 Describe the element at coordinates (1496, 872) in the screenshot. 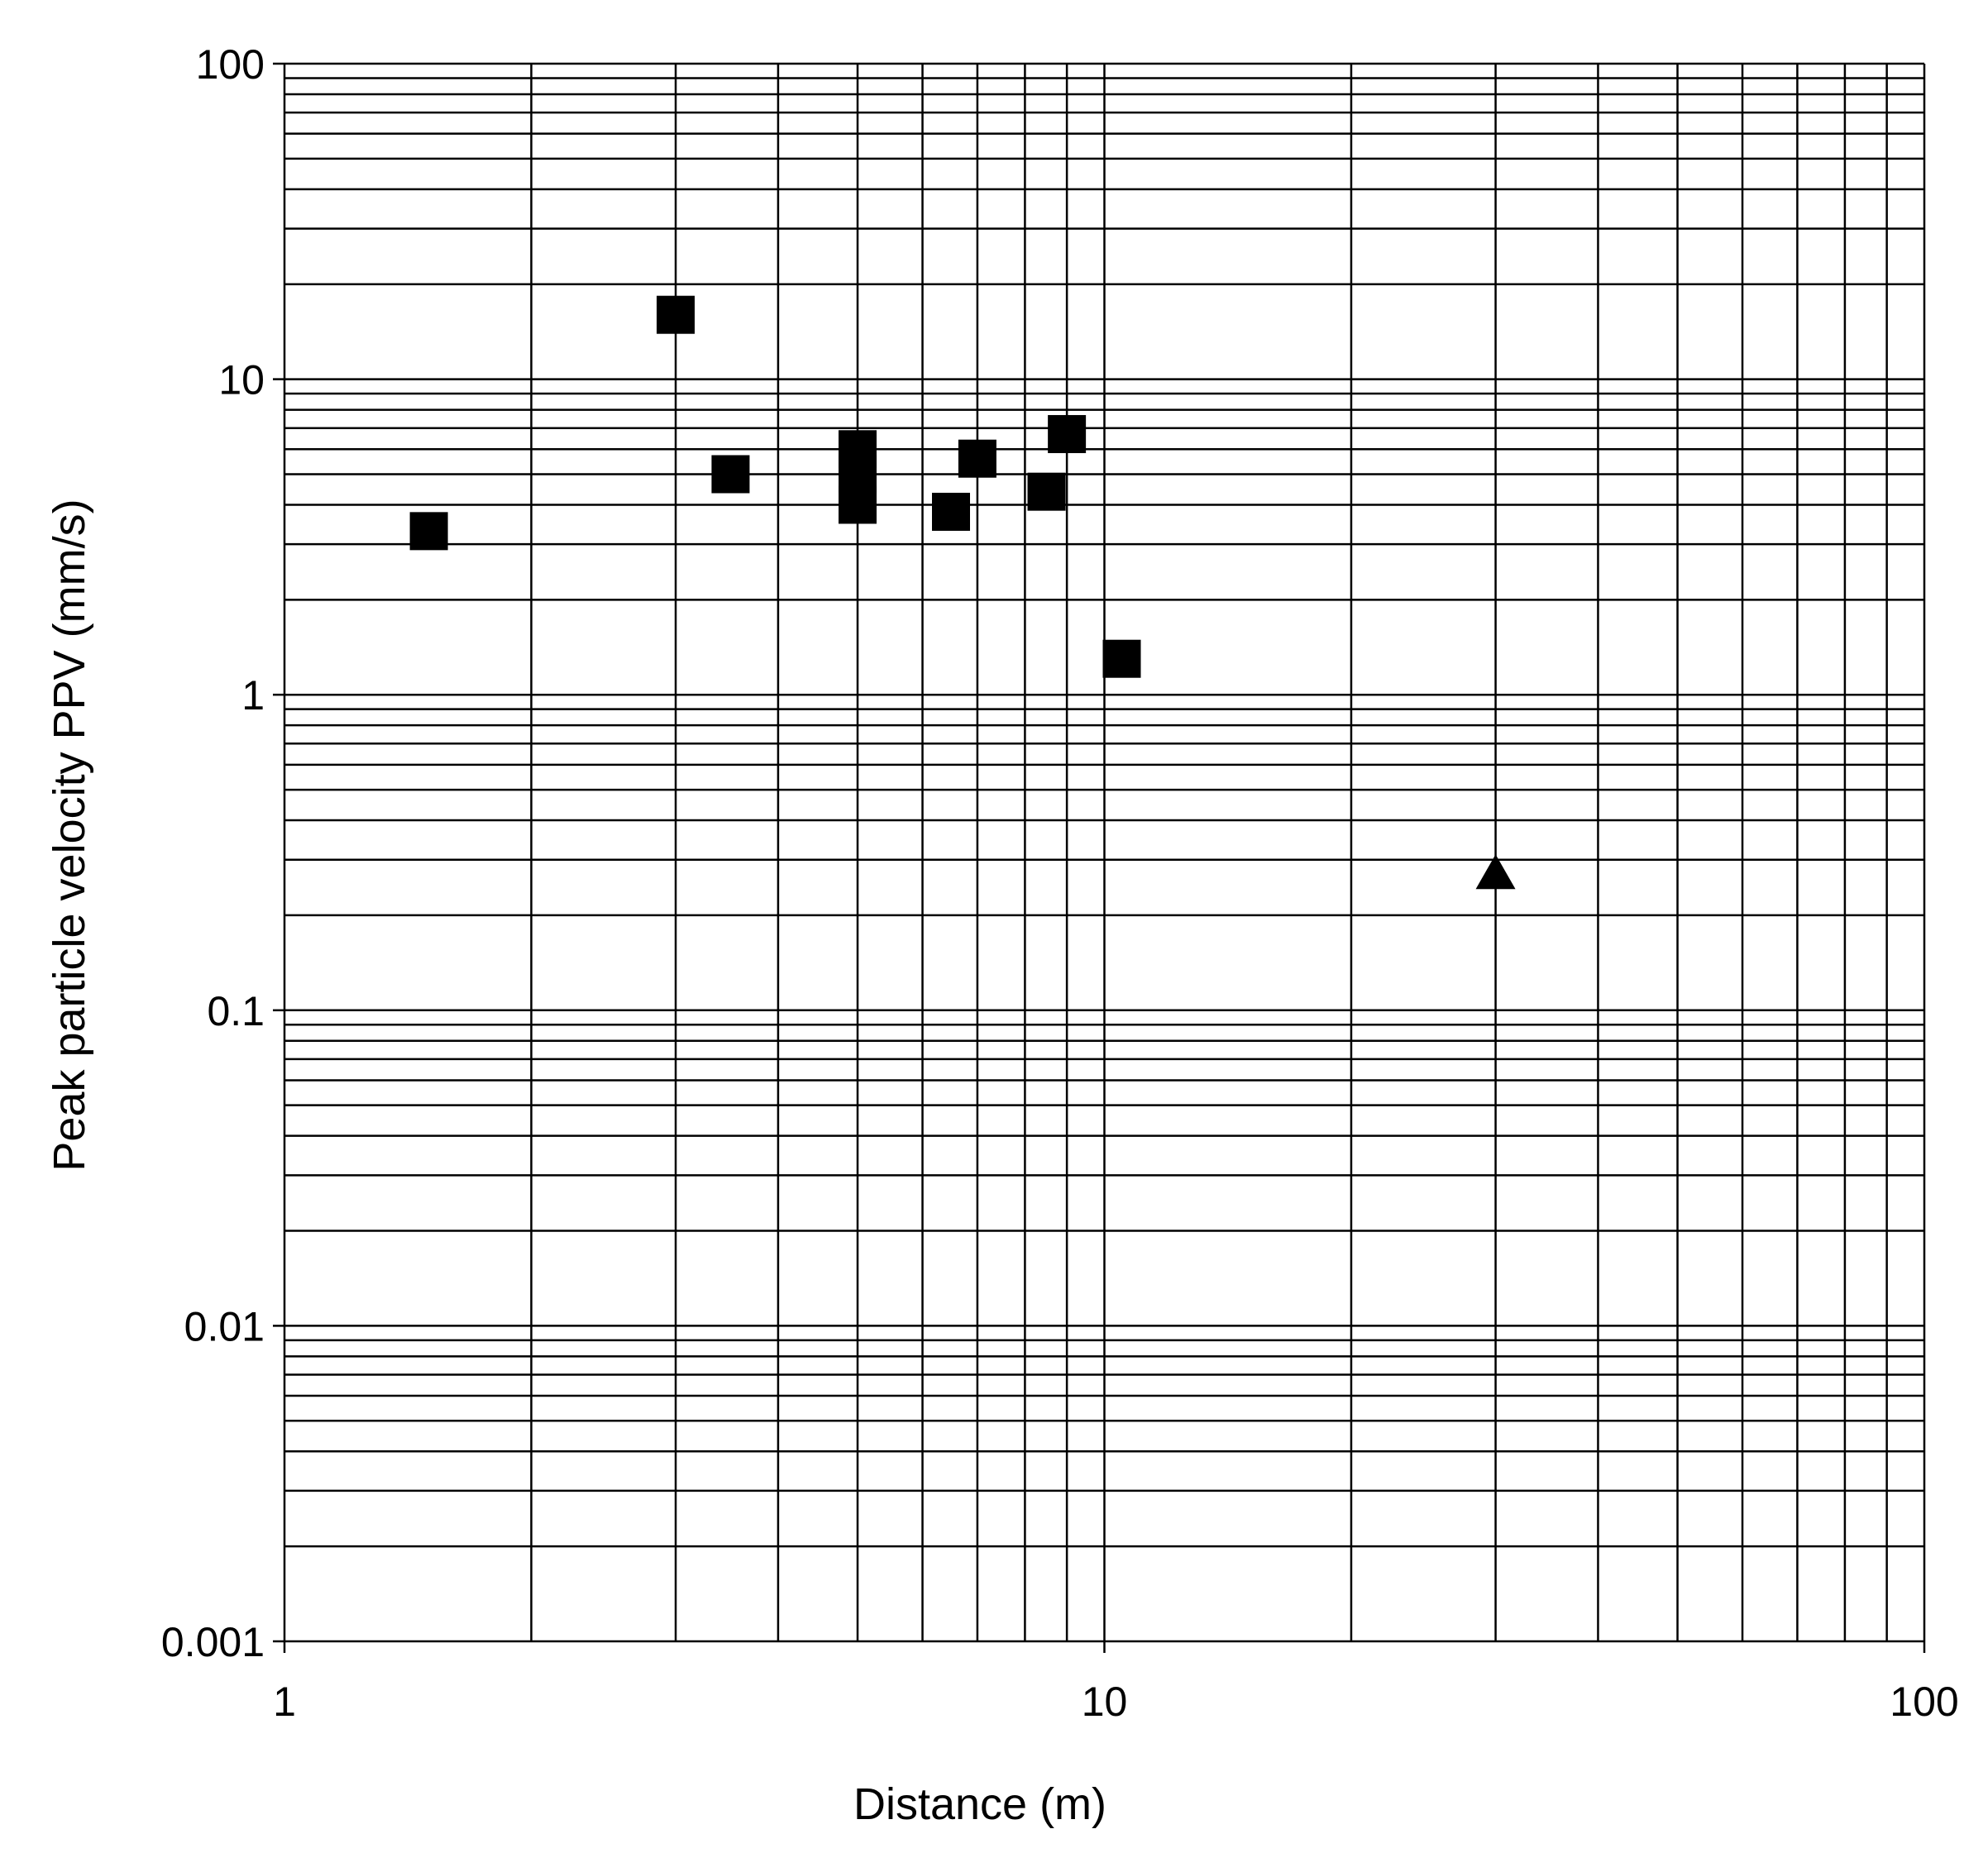

I see `data-point-triangle` at that location.